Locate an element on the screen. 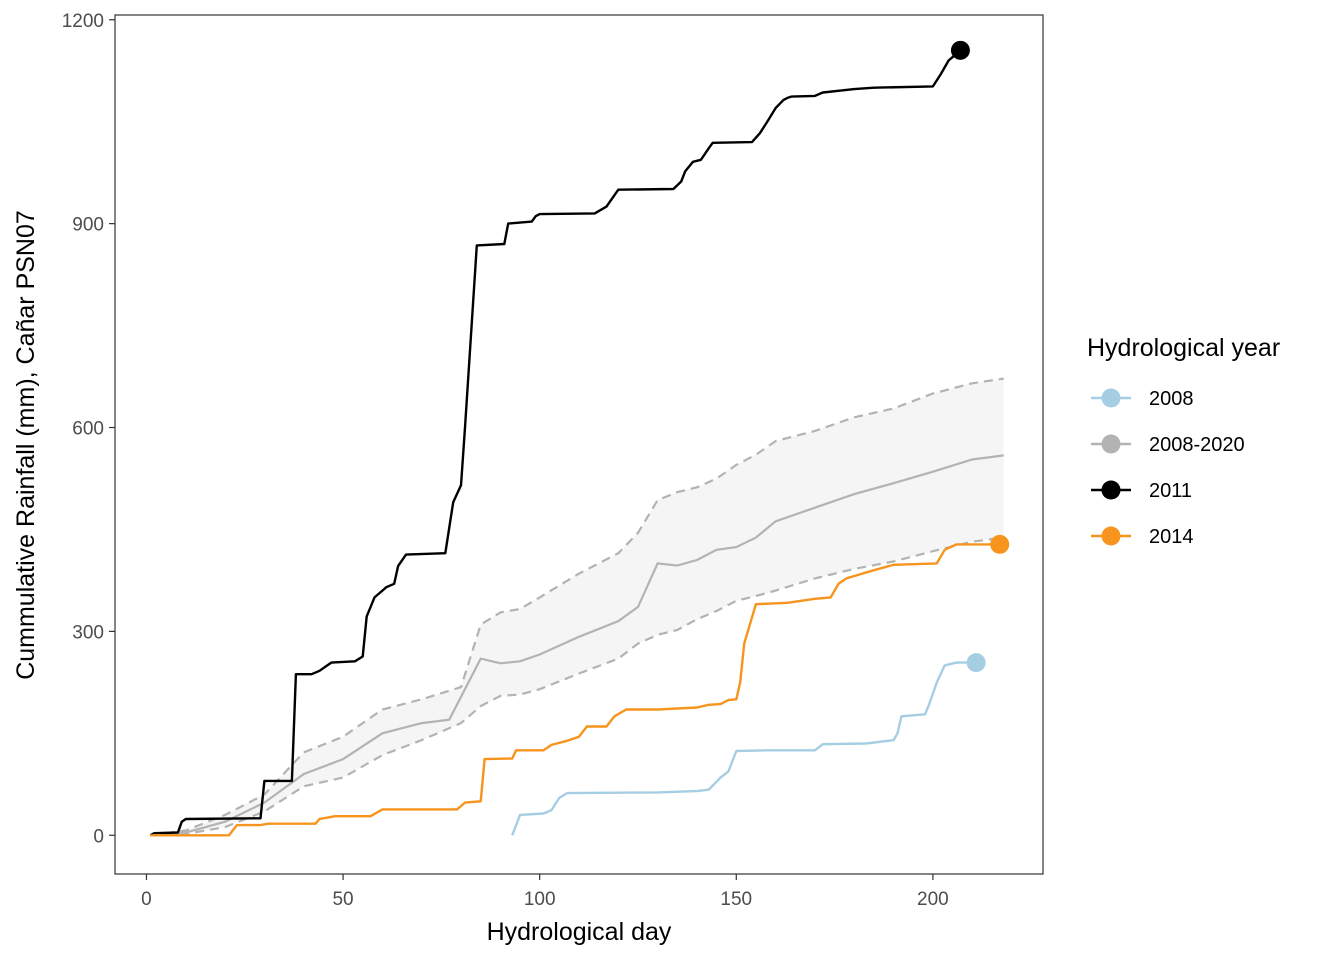  x-axis-title: Hydrological day is located at coordinates (579, 932).